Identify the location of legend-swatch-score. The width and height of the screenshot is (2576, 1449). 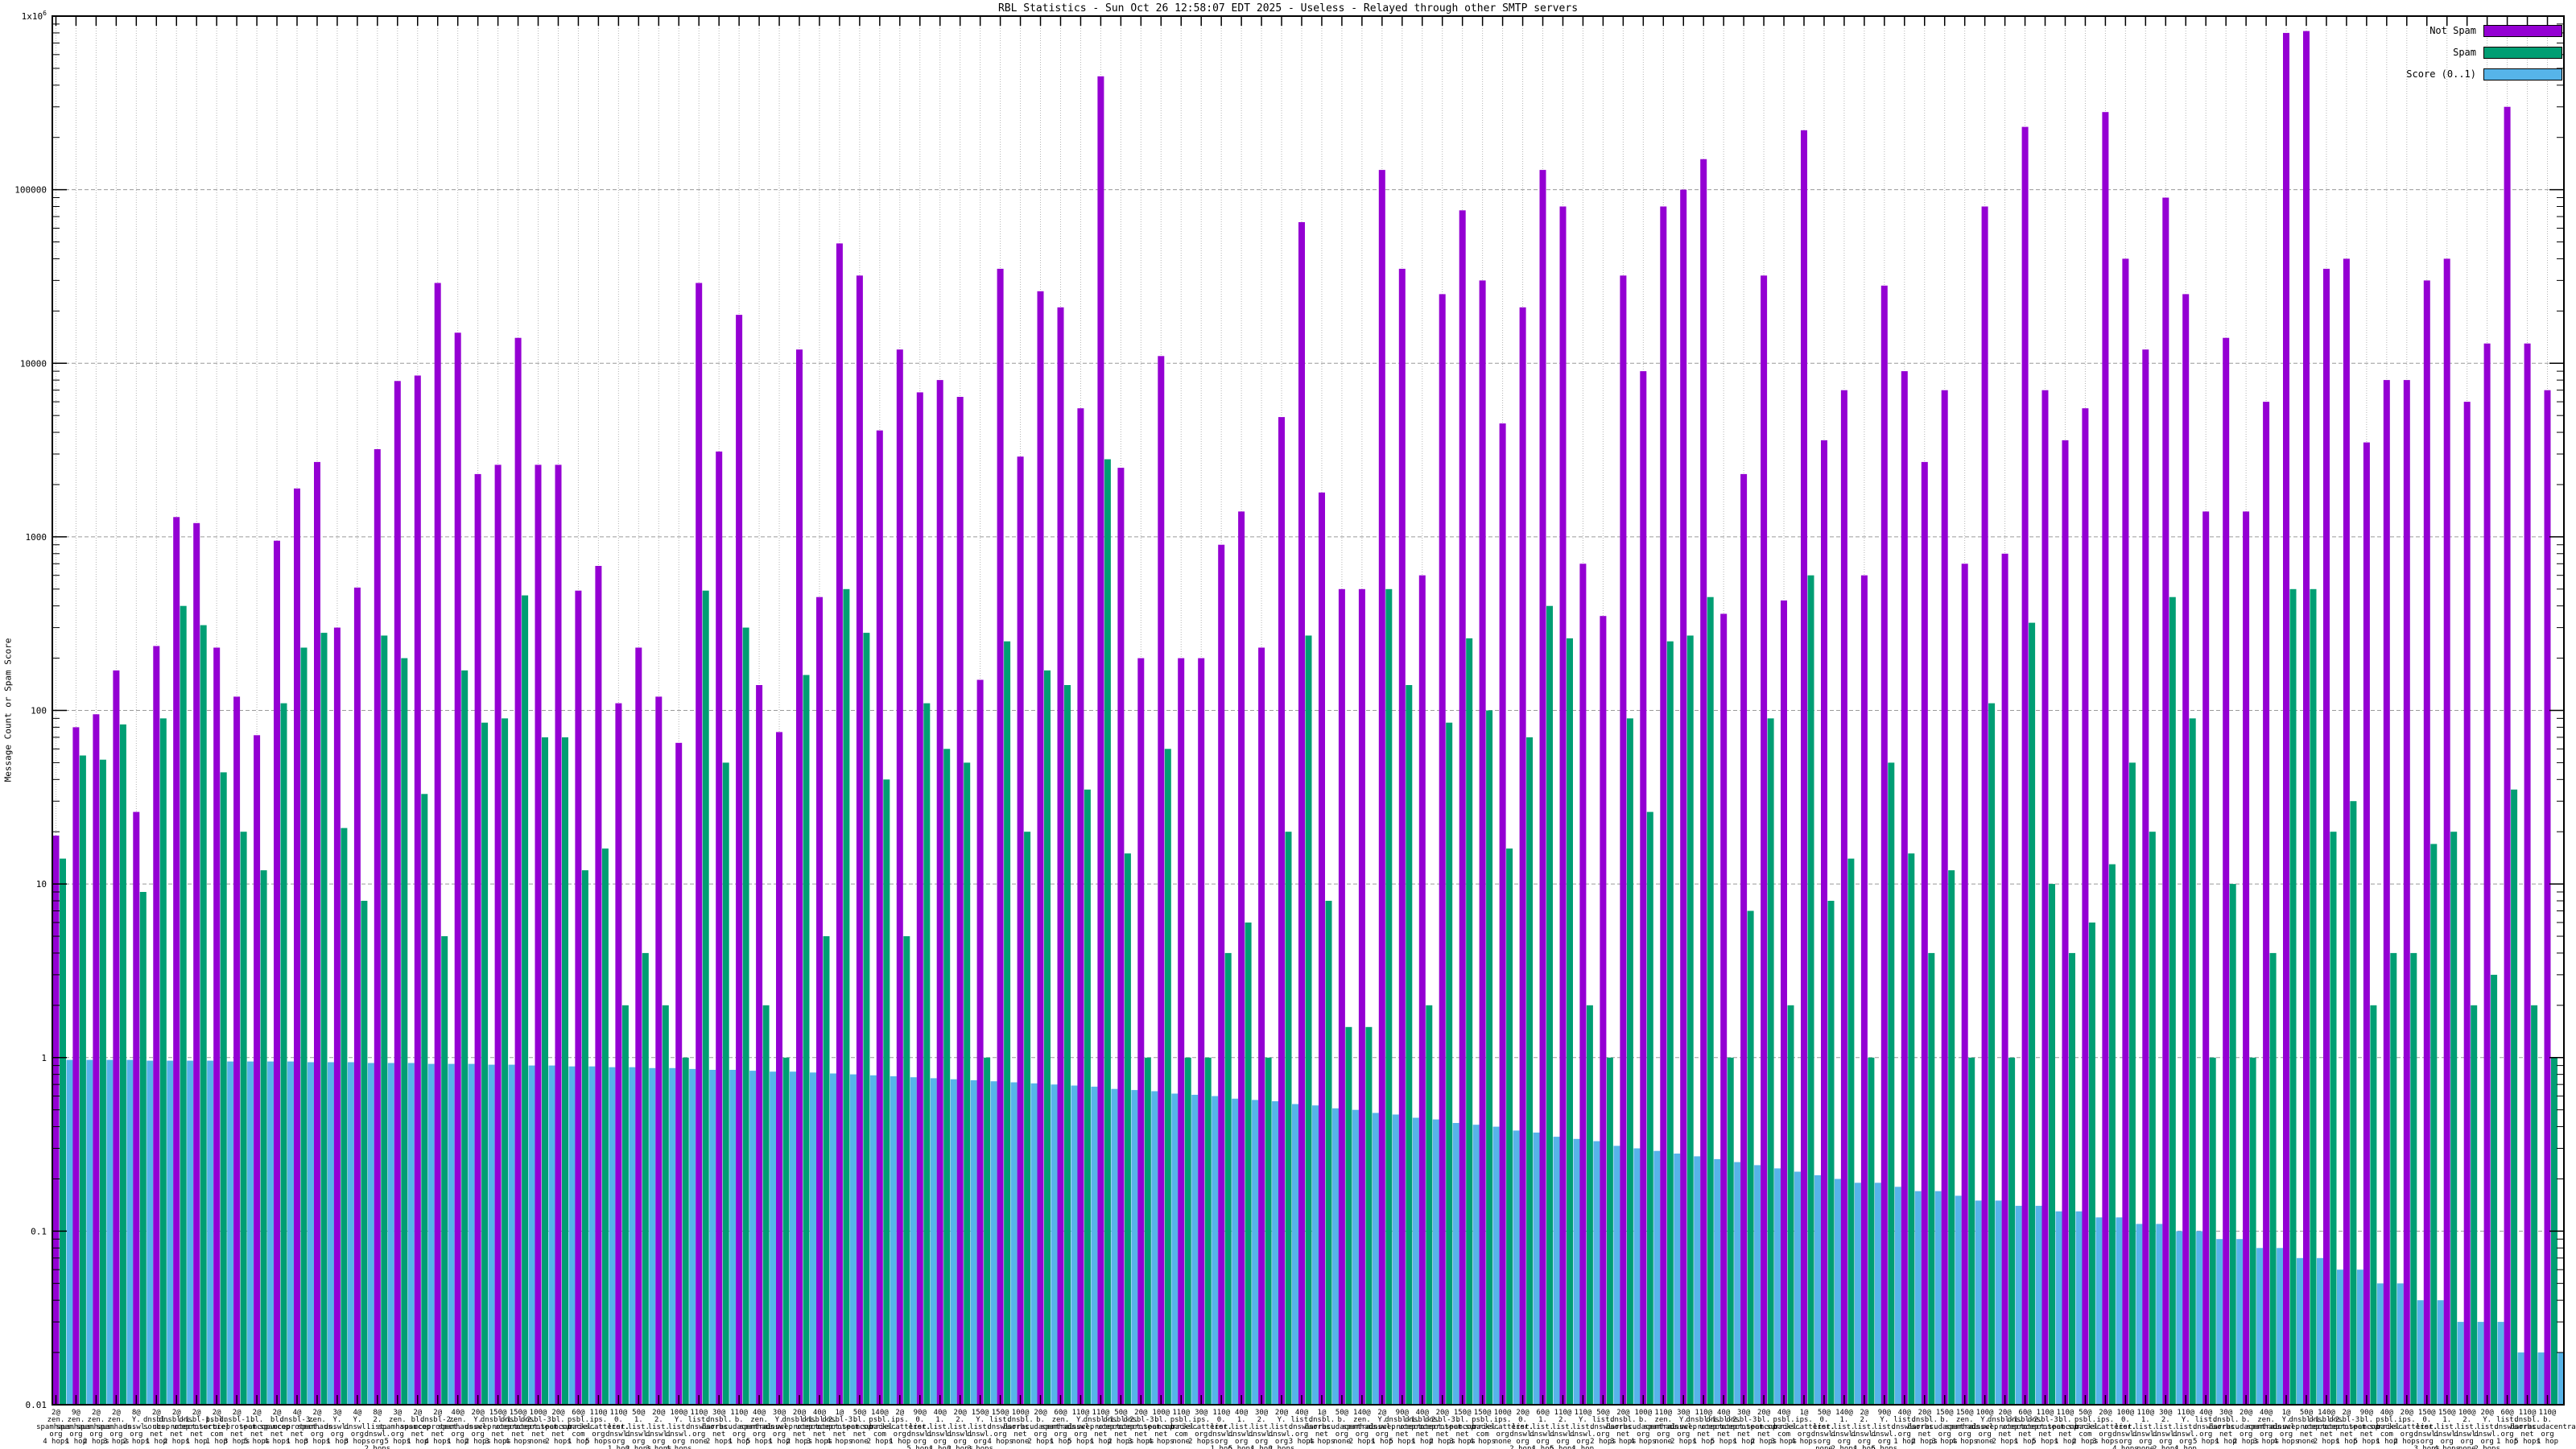
(2522, 74).